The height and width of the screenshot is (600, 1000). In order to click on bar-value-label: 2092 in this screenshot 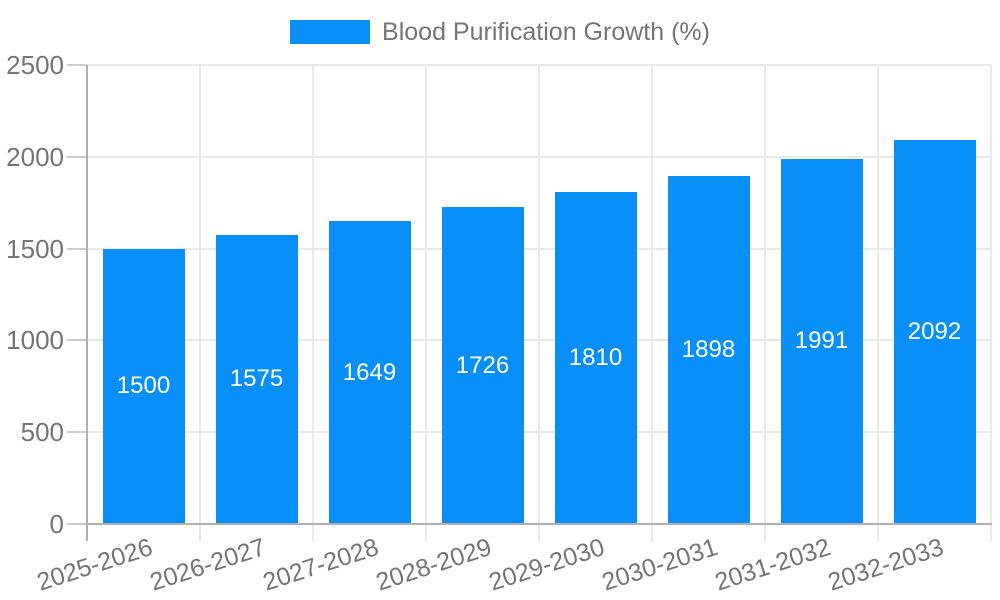, I will do `click(934, 331)`.